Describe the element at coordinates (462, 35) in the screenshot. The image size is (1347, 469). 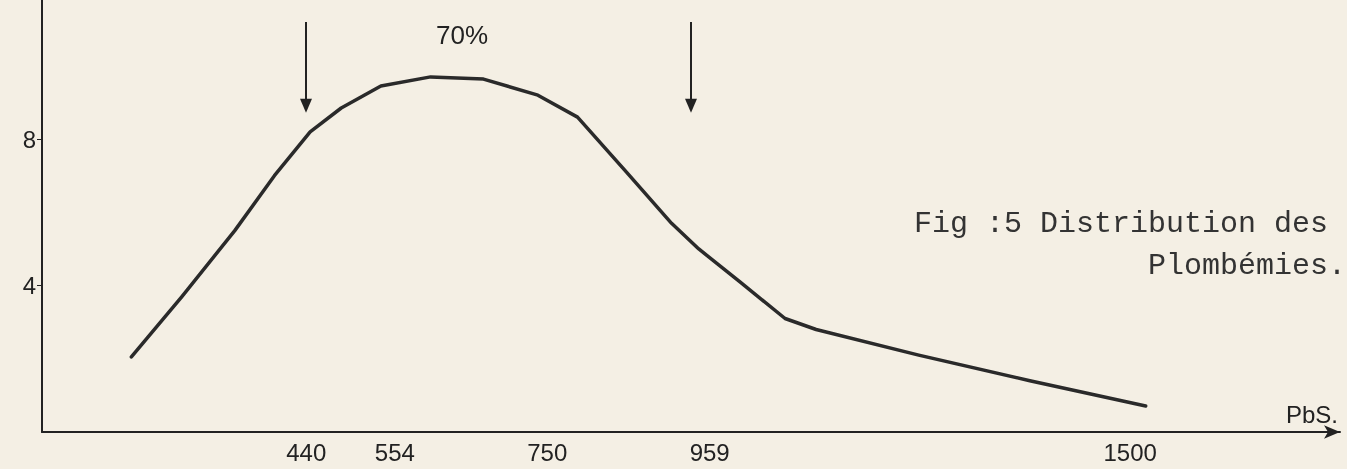
I see `annotation: 70%` at that location.